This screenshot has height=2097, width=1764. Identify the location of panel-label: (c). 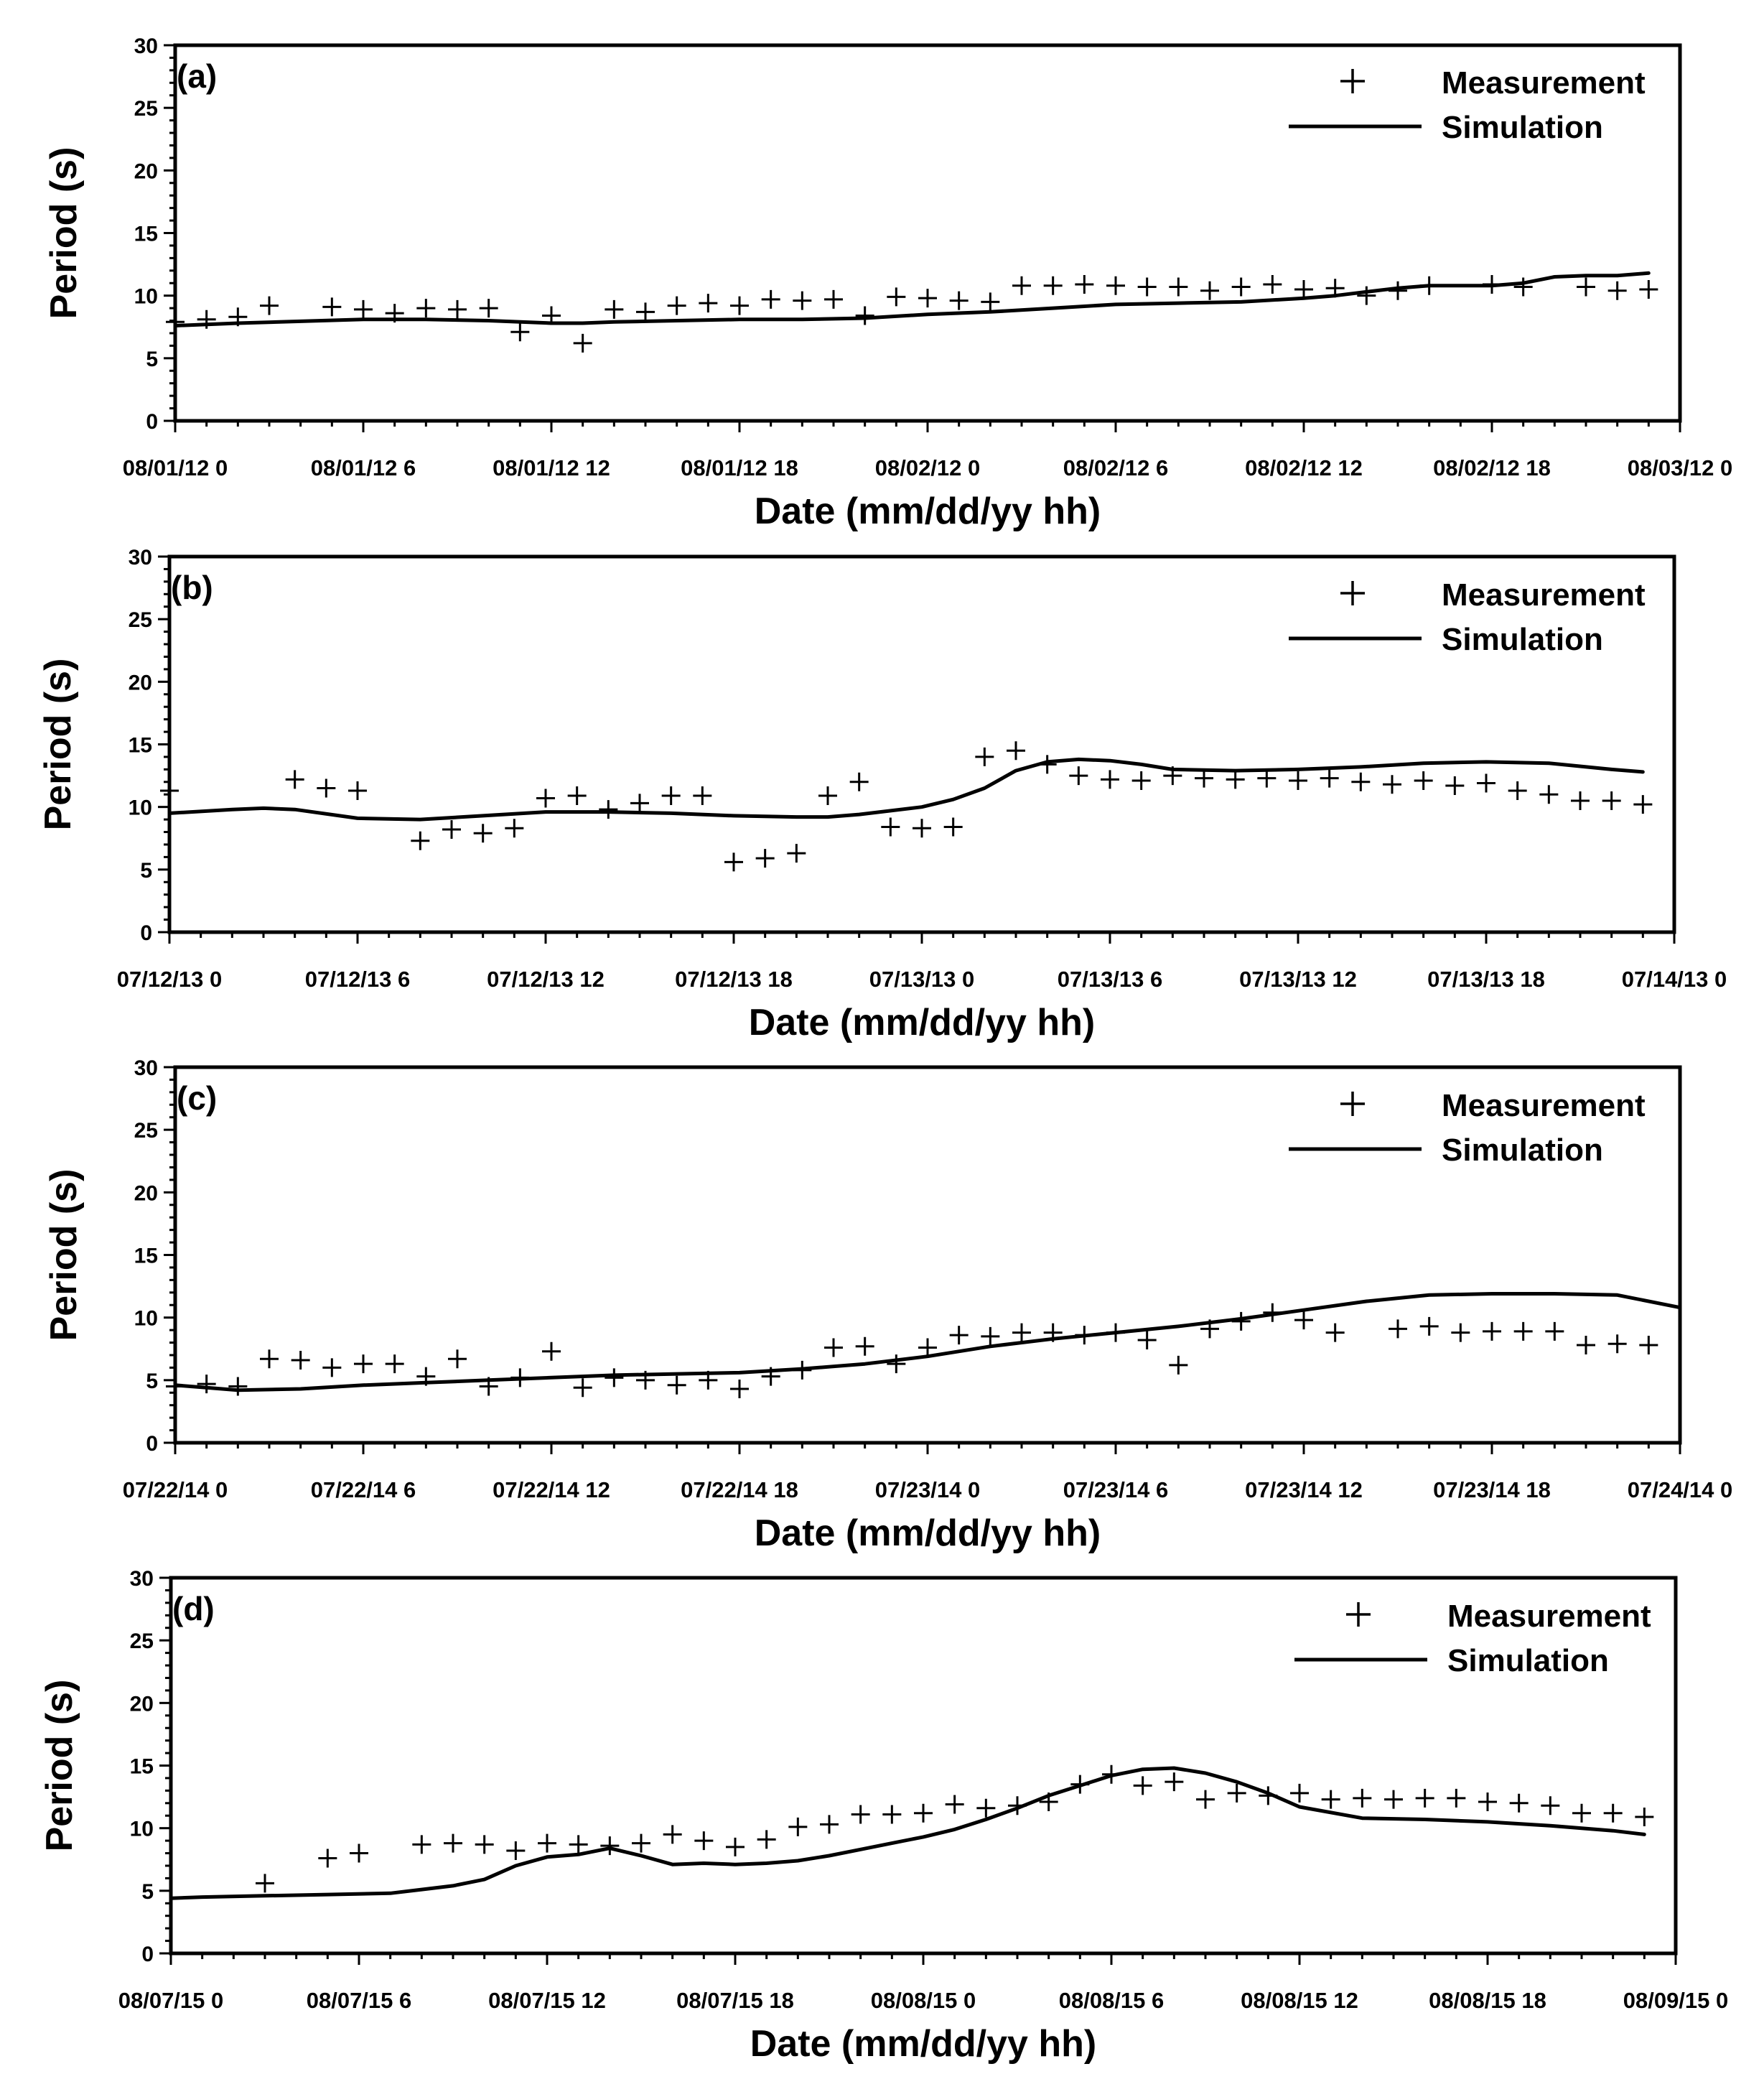
(197, 1098).